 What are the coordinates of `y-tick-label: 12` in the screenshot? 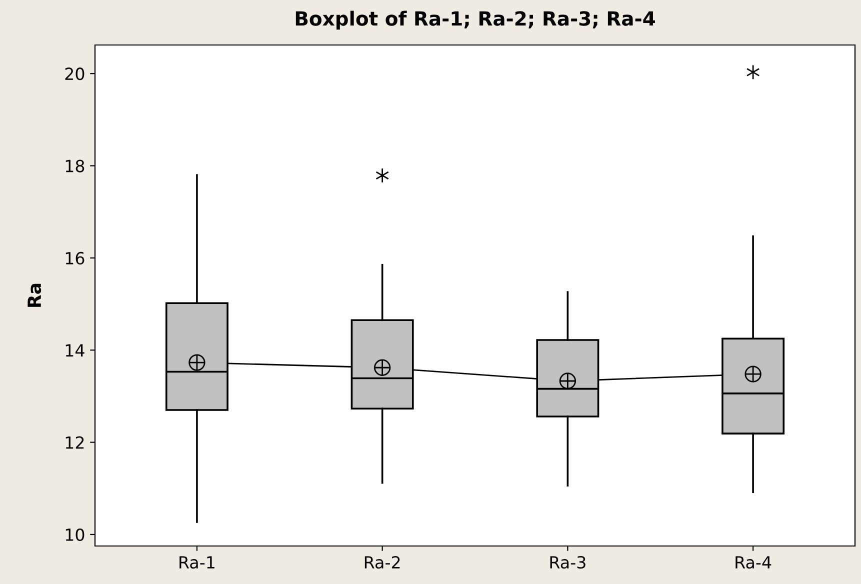 It's located at (75, 442).